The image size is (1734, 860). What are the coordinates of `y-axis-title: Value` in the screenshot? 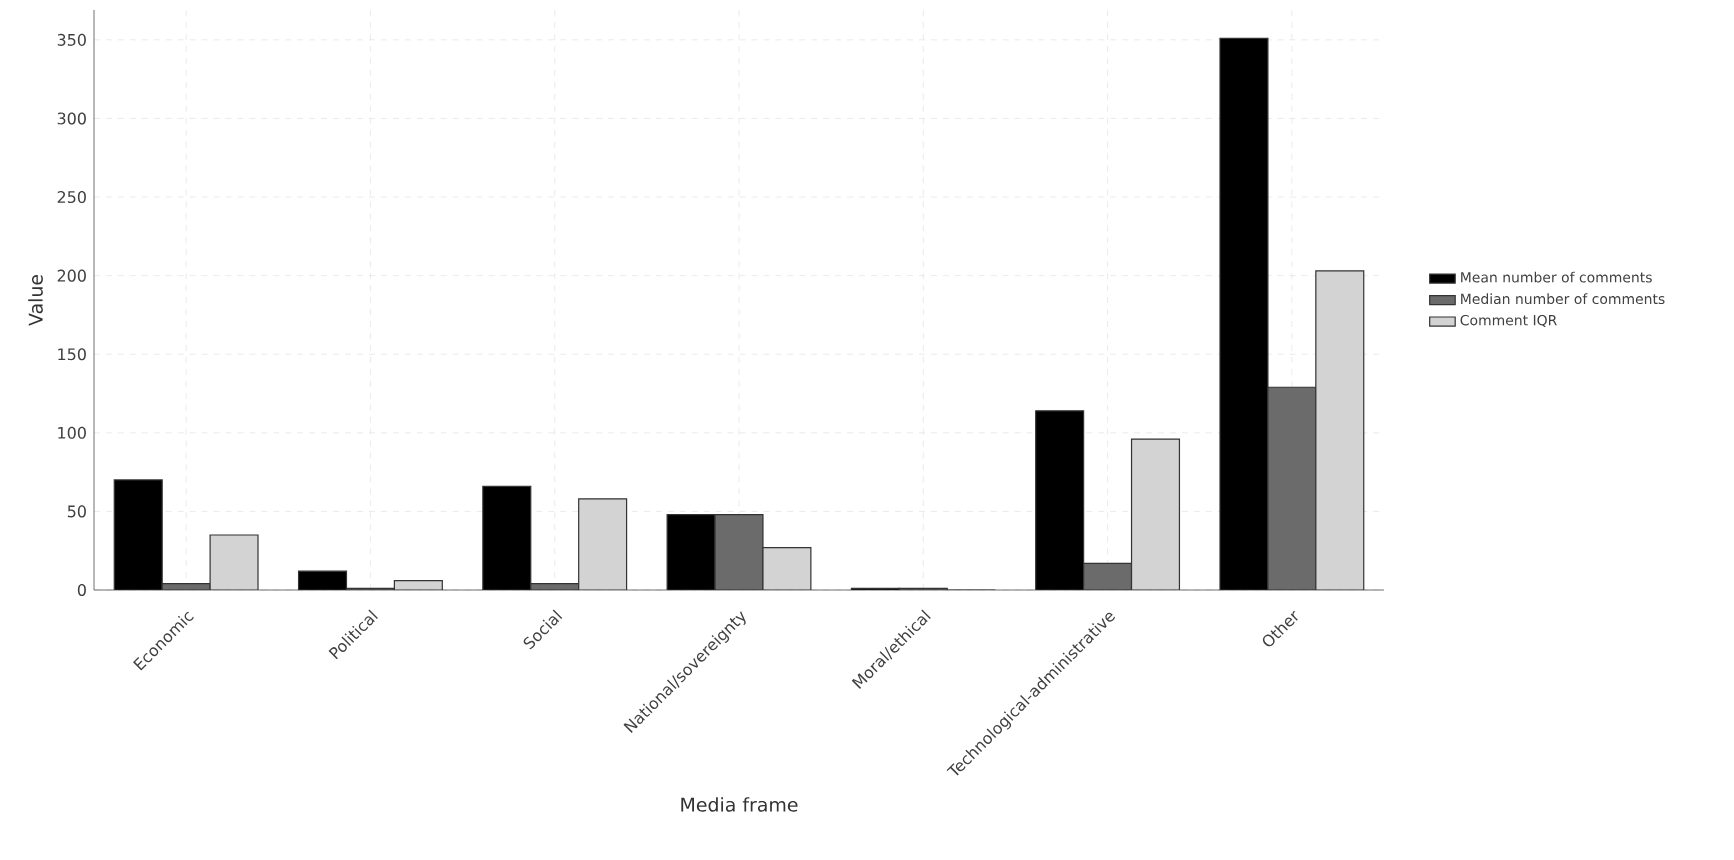 It's located at (35, 300).